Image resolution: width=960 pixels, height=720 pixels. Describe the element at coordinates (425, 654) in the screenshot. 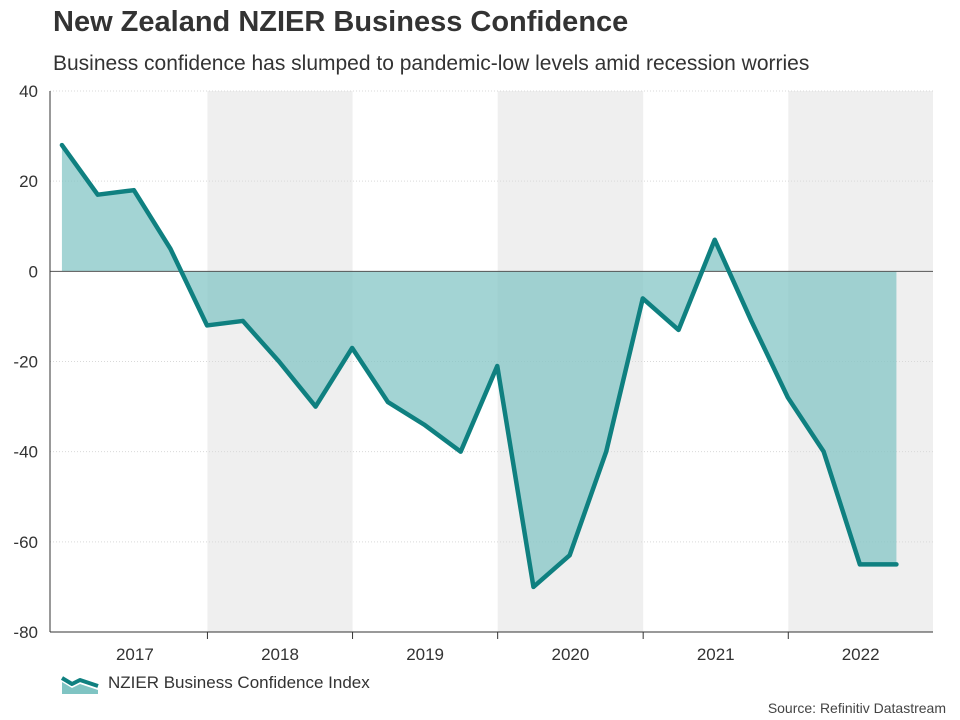

I see `x-tick-label: 2019` at that location.